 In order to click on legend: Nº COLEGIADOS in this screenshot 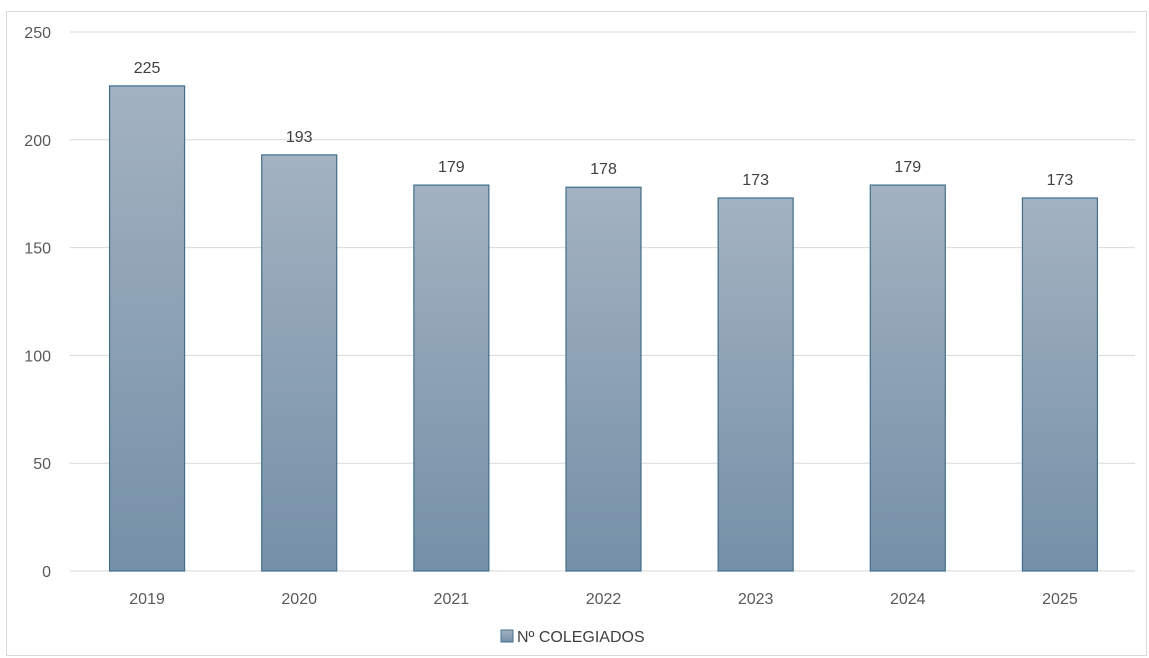, I will do `click(572, 637)`.